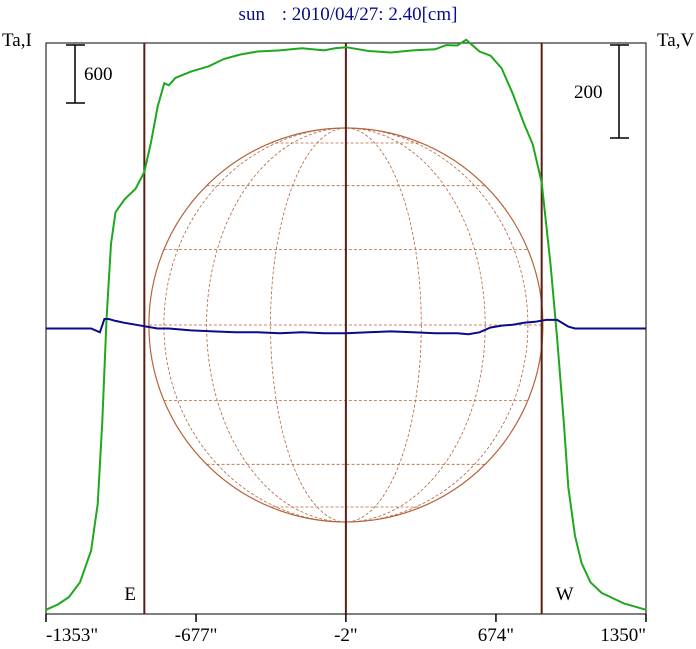  I want to click on left-scale-bar: 600, so click(89, 74).